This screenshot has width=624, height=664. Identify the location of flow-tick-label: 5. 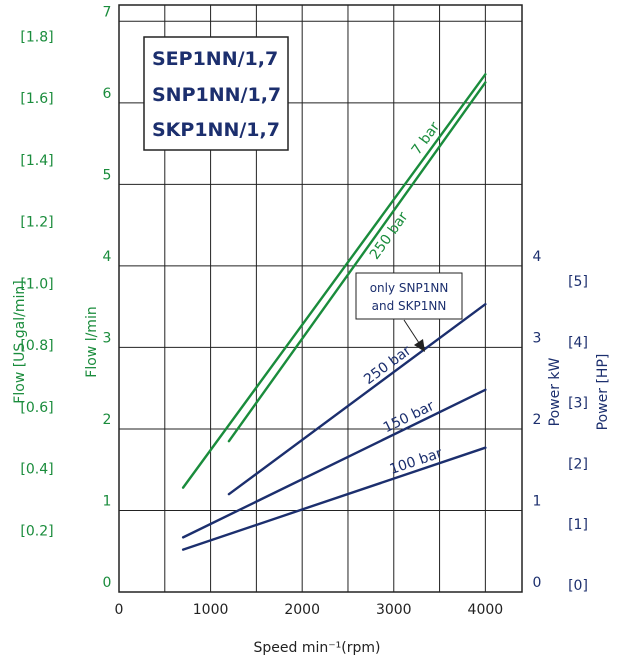
(107, 175).